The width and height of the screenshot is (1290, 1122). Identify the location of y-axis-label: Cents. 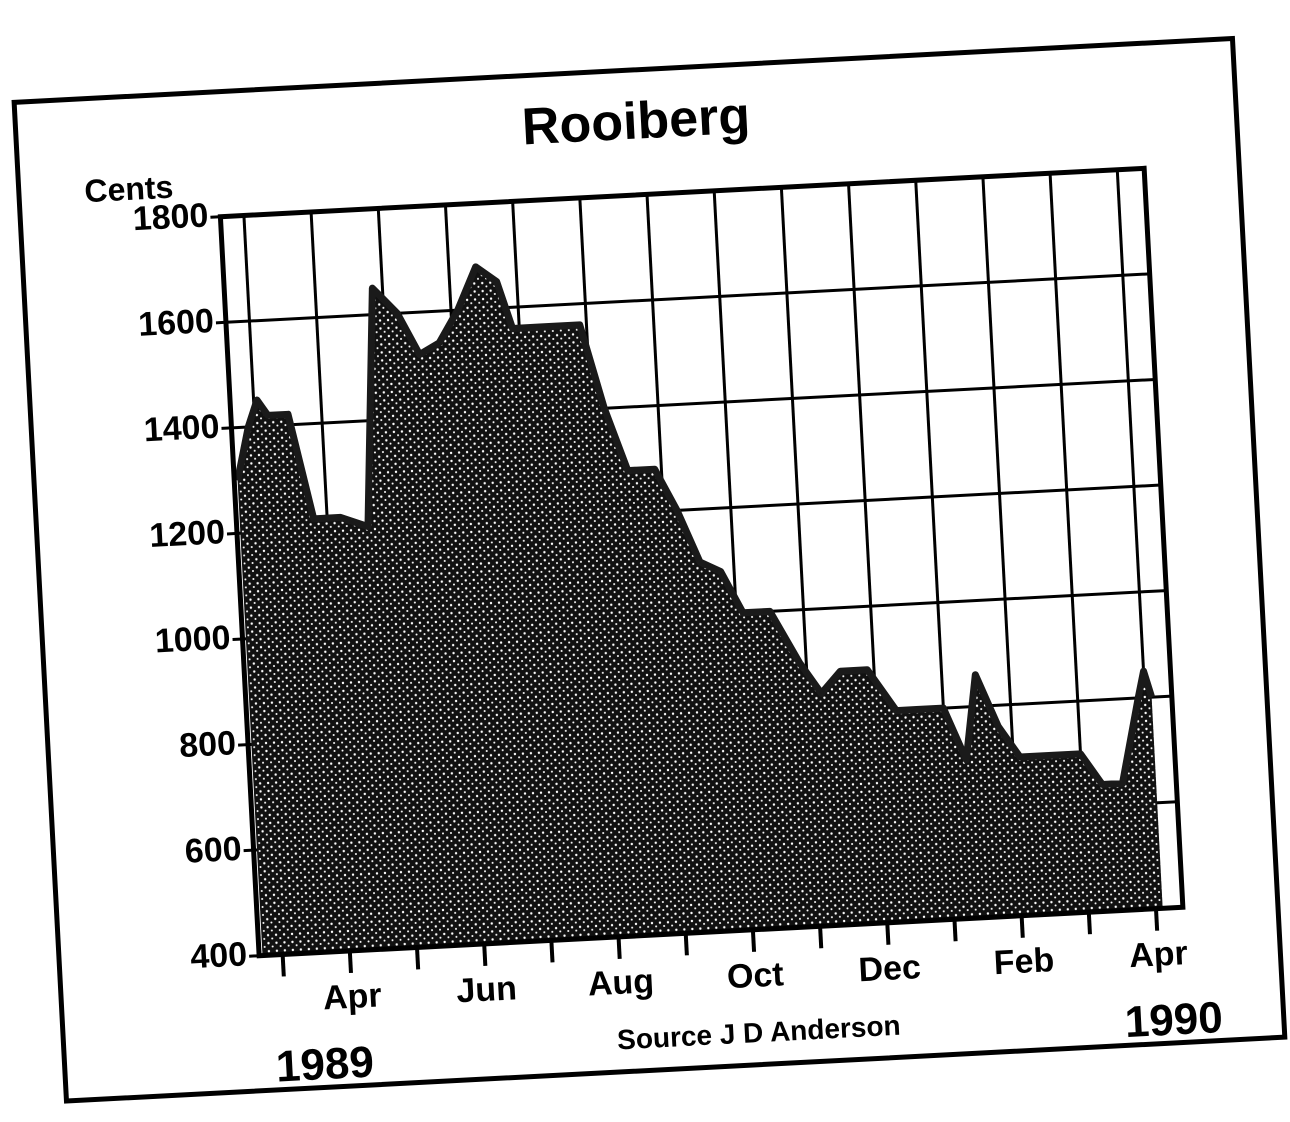
(128, 189).